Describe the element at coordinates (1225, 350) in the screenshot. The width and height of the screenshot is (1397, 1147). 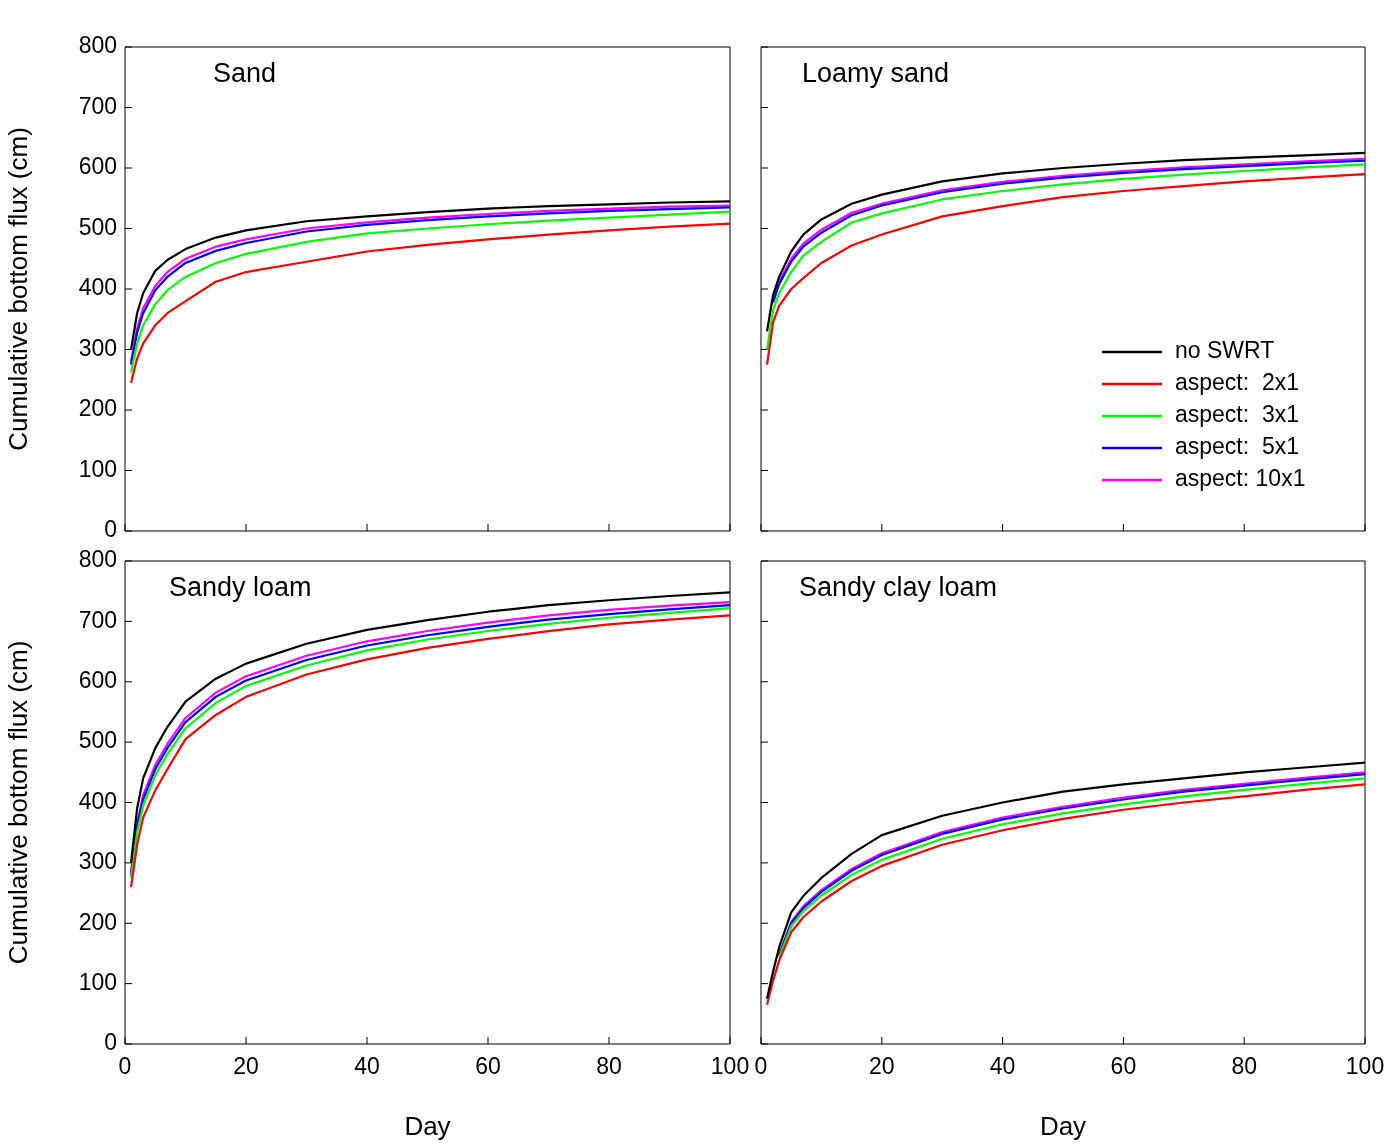
I see `legend-label: no SWRT` at that location.